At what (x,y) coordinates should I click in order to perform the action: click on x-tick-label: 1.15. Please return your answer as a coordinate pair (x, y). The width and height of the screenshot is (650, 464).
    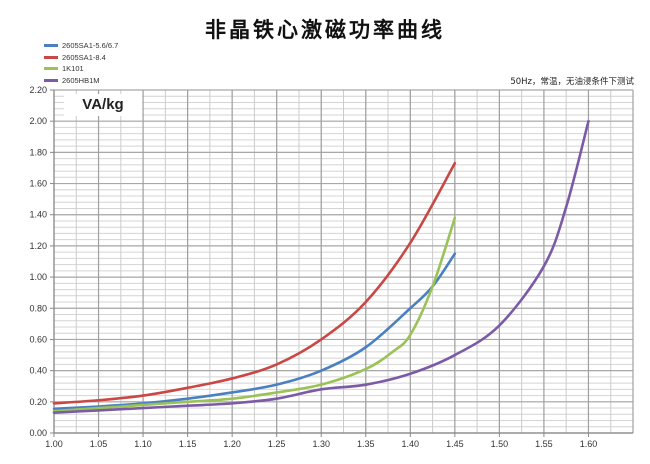
    Looking at the image, I should click on (188, 444).